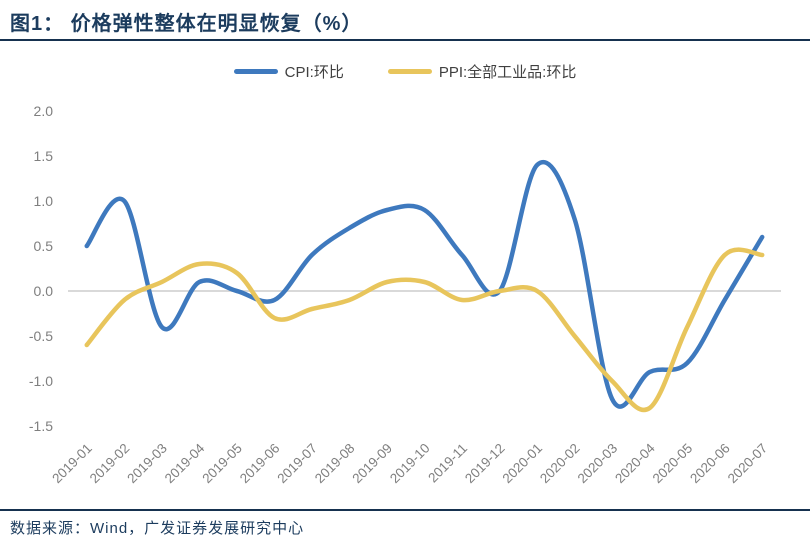 The width and height of the screenshot is (810, 548). Describe the element at coordinates (222, 464) in the screenshot. I see `x-axis-label: 2019-05` at that location.